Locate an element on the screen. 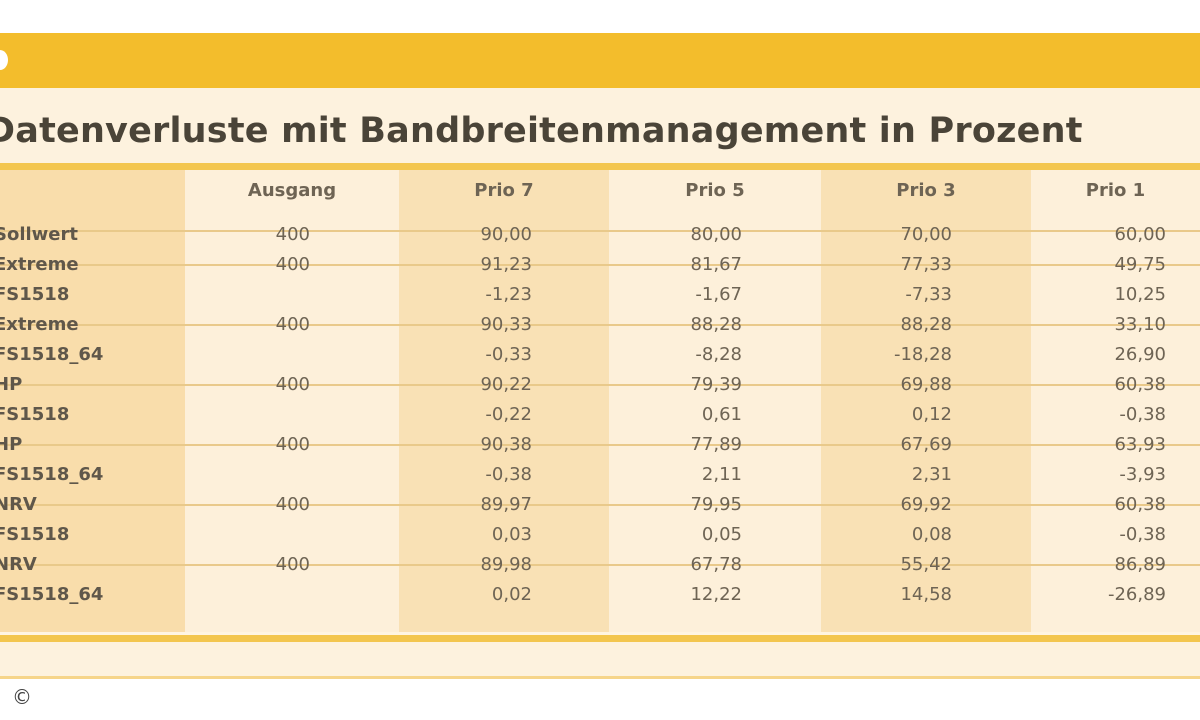  cell-value: 77,89 is located at coordinates (716, 444).